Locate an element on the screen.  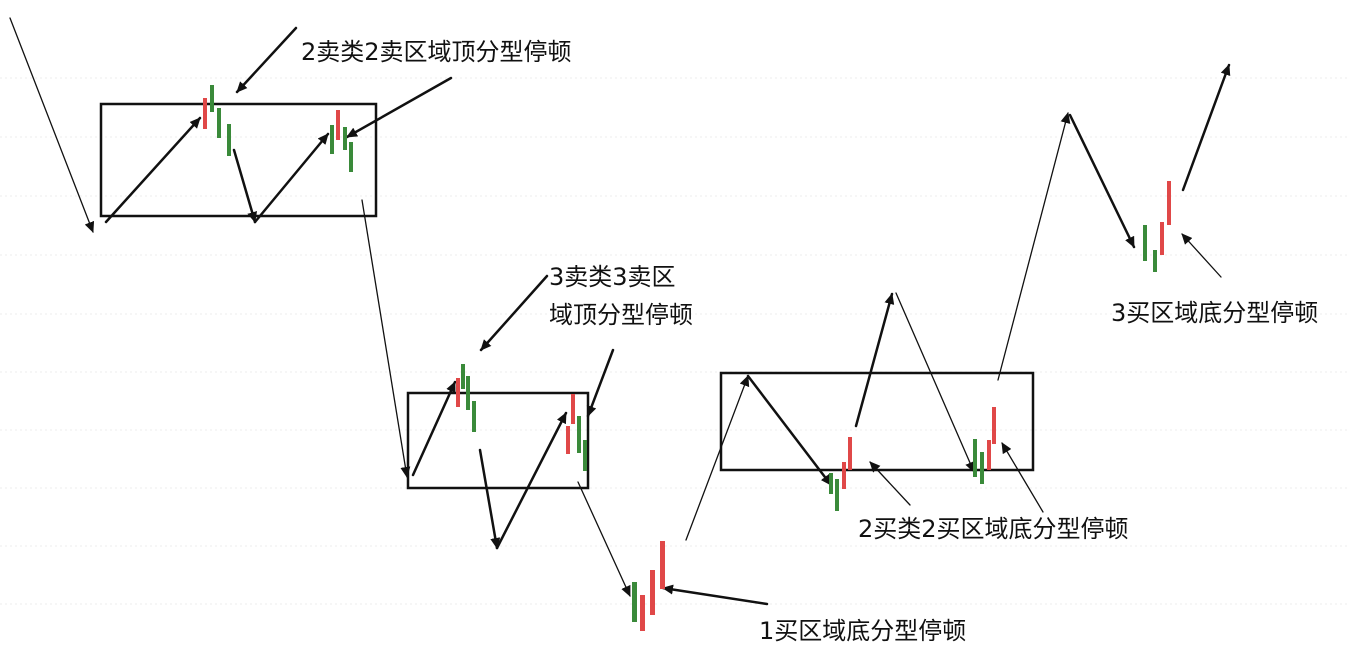
pointer-buy2-right is located at coordinates (1022, 477).